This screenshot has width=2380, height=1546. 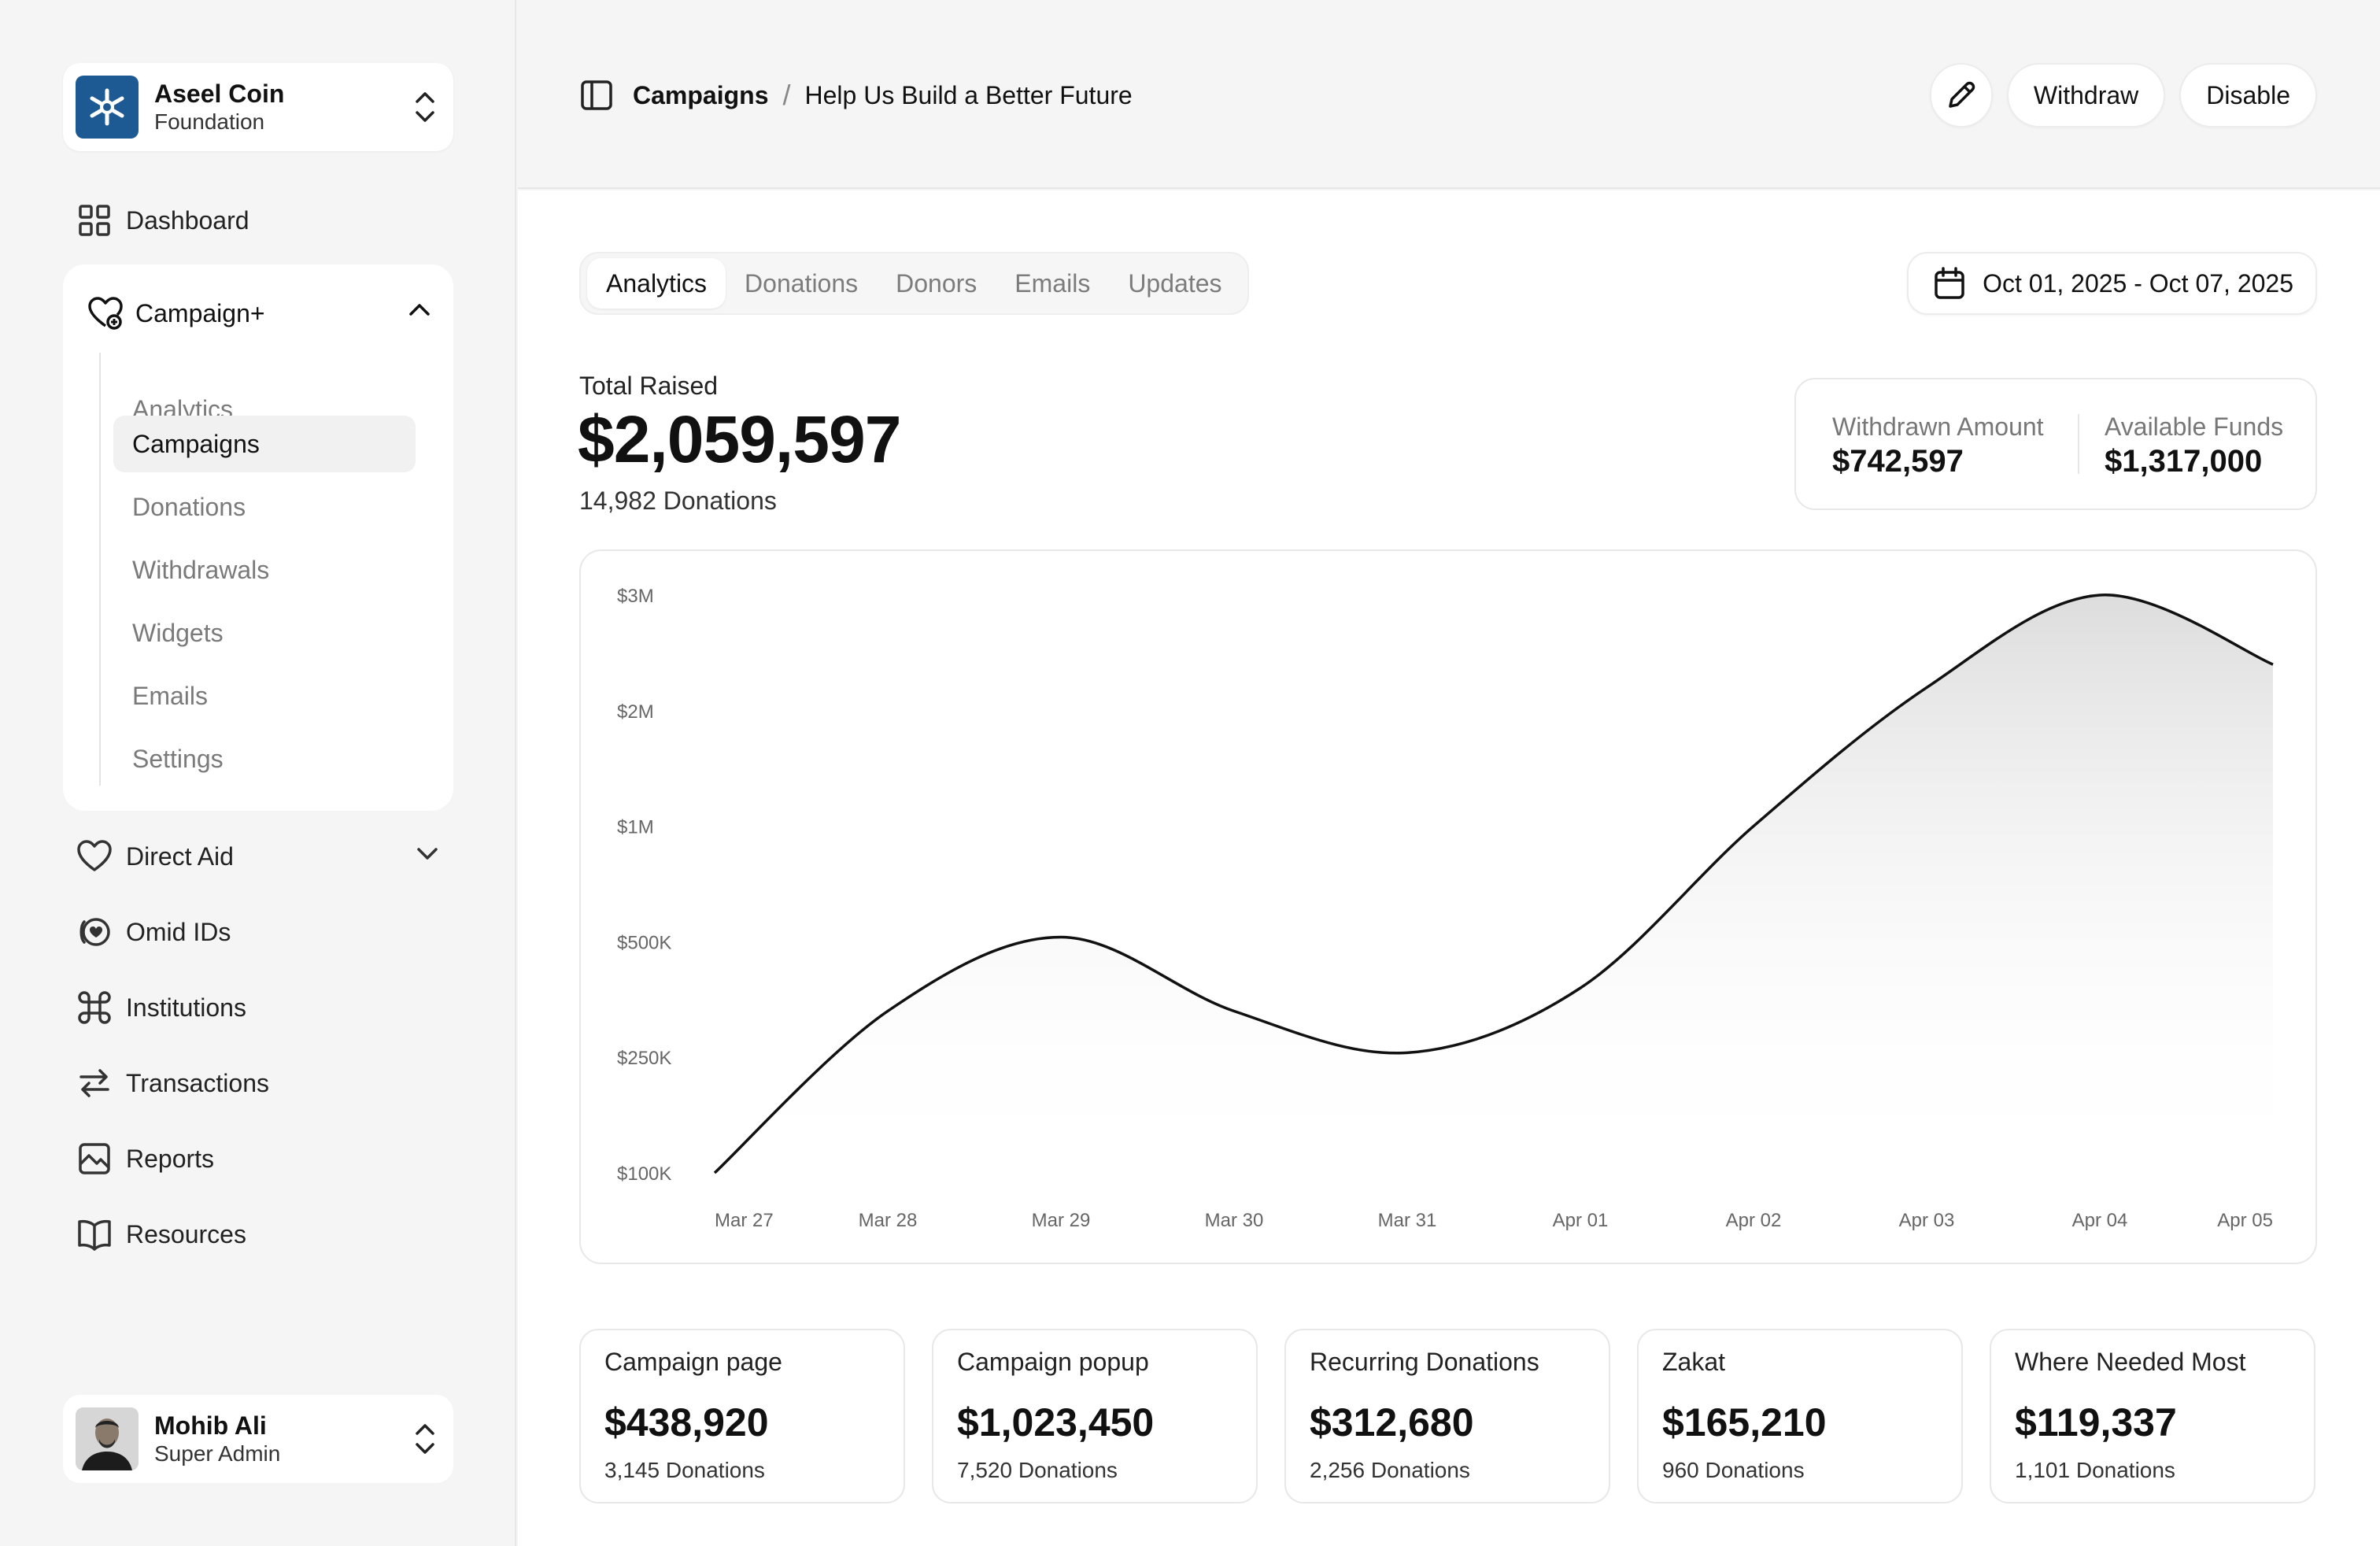 What do you see at coordinates (94, 932) in the screenshot?
I see `heart-badge-icon` at bounding box center [94, 932].